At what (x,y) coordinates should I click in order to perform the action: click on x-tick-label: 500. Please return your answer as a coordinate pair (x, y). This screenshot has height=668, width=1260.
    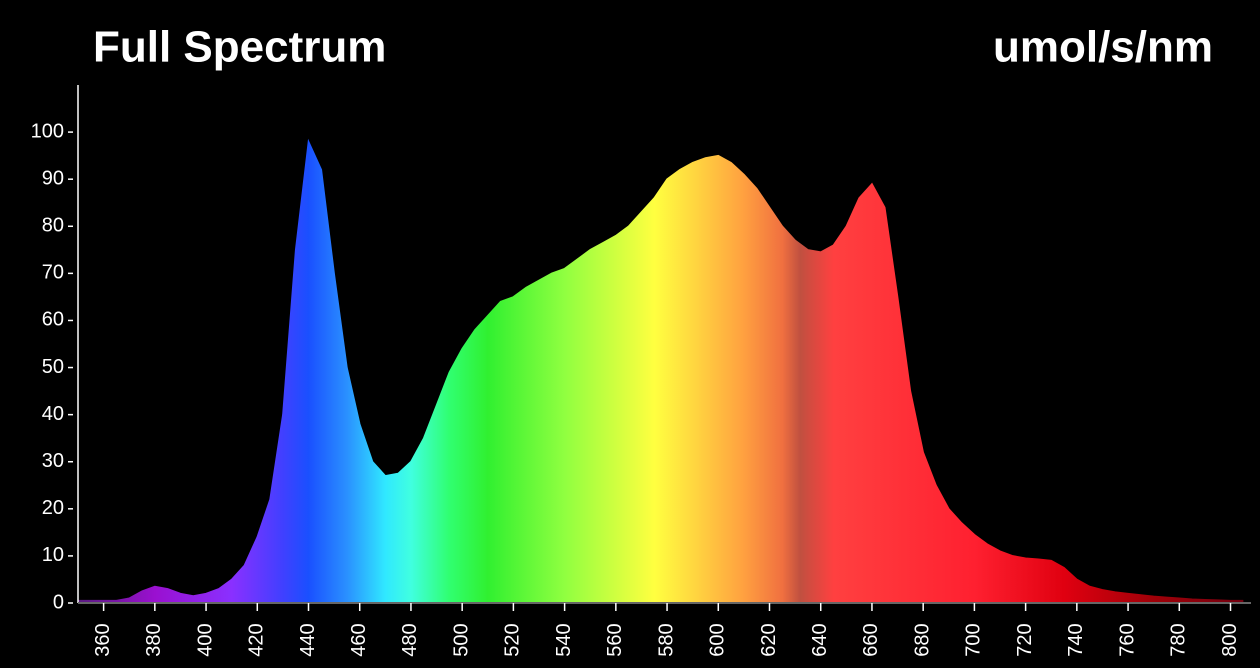
    Looking at the image, I should click on (461, 639).